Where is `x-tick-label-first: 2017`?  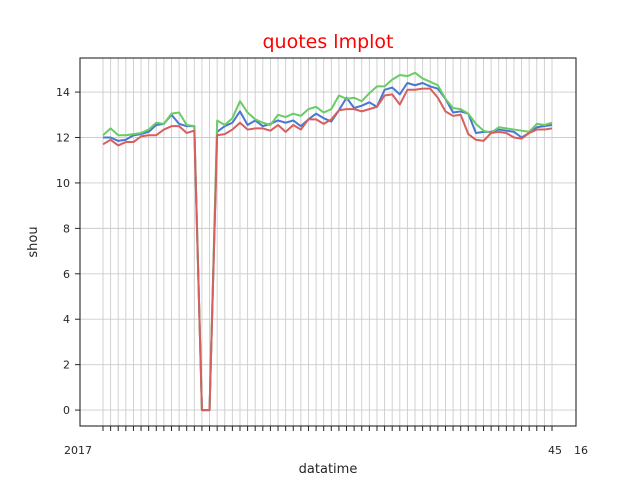
x-tick-label-first: 2017 is located at coordinates (78, 450).